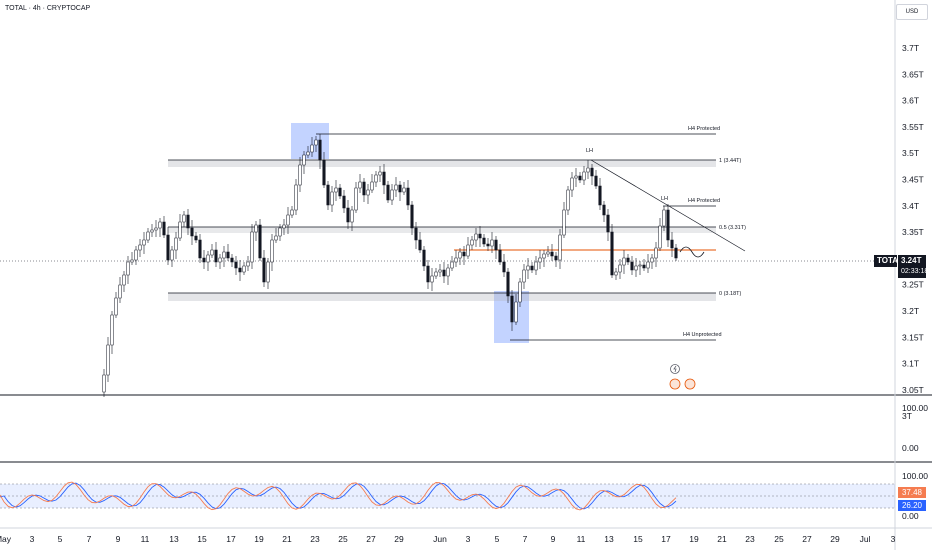  What do you see at coordinates (888, 261) in the screenshot?
I see `current-symbol-tag: TOTAL` at bounding box center [888, 261].